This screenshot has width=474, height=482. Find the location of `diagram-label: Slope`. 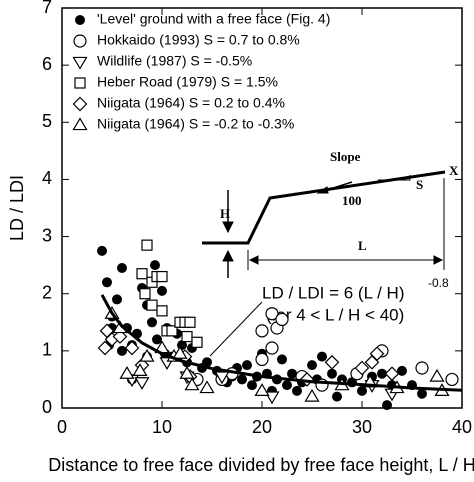

diagram-label: Slope is located at coordinates (345, 156).